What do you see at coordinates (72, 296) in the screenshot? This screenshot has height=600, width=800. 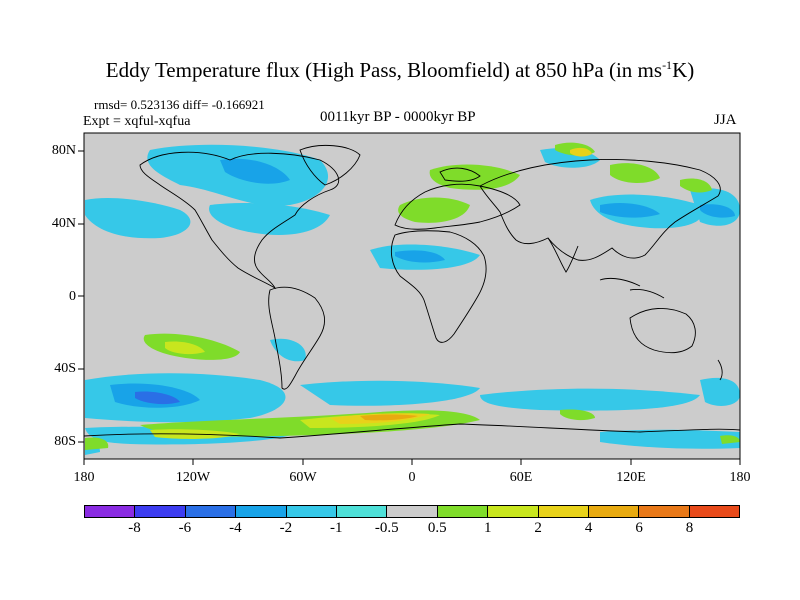 I see `lat-label-0: 0` at bounding box center [72, 296].